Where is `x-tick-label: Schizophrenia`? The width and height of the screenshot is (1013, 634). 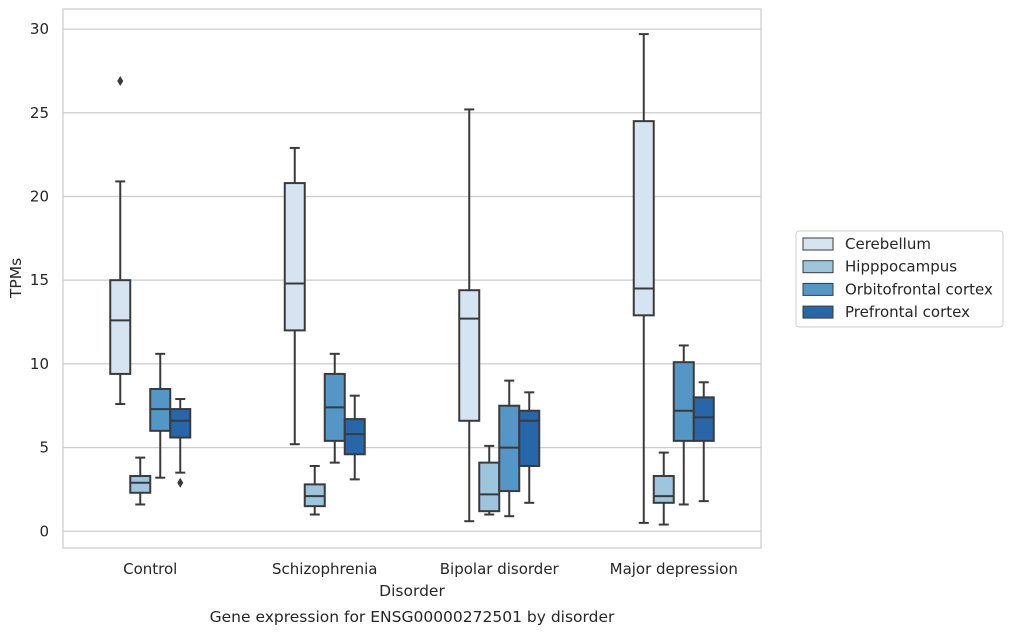
x-tick-label: Schizophrenia is located at coordinates (324, 569).